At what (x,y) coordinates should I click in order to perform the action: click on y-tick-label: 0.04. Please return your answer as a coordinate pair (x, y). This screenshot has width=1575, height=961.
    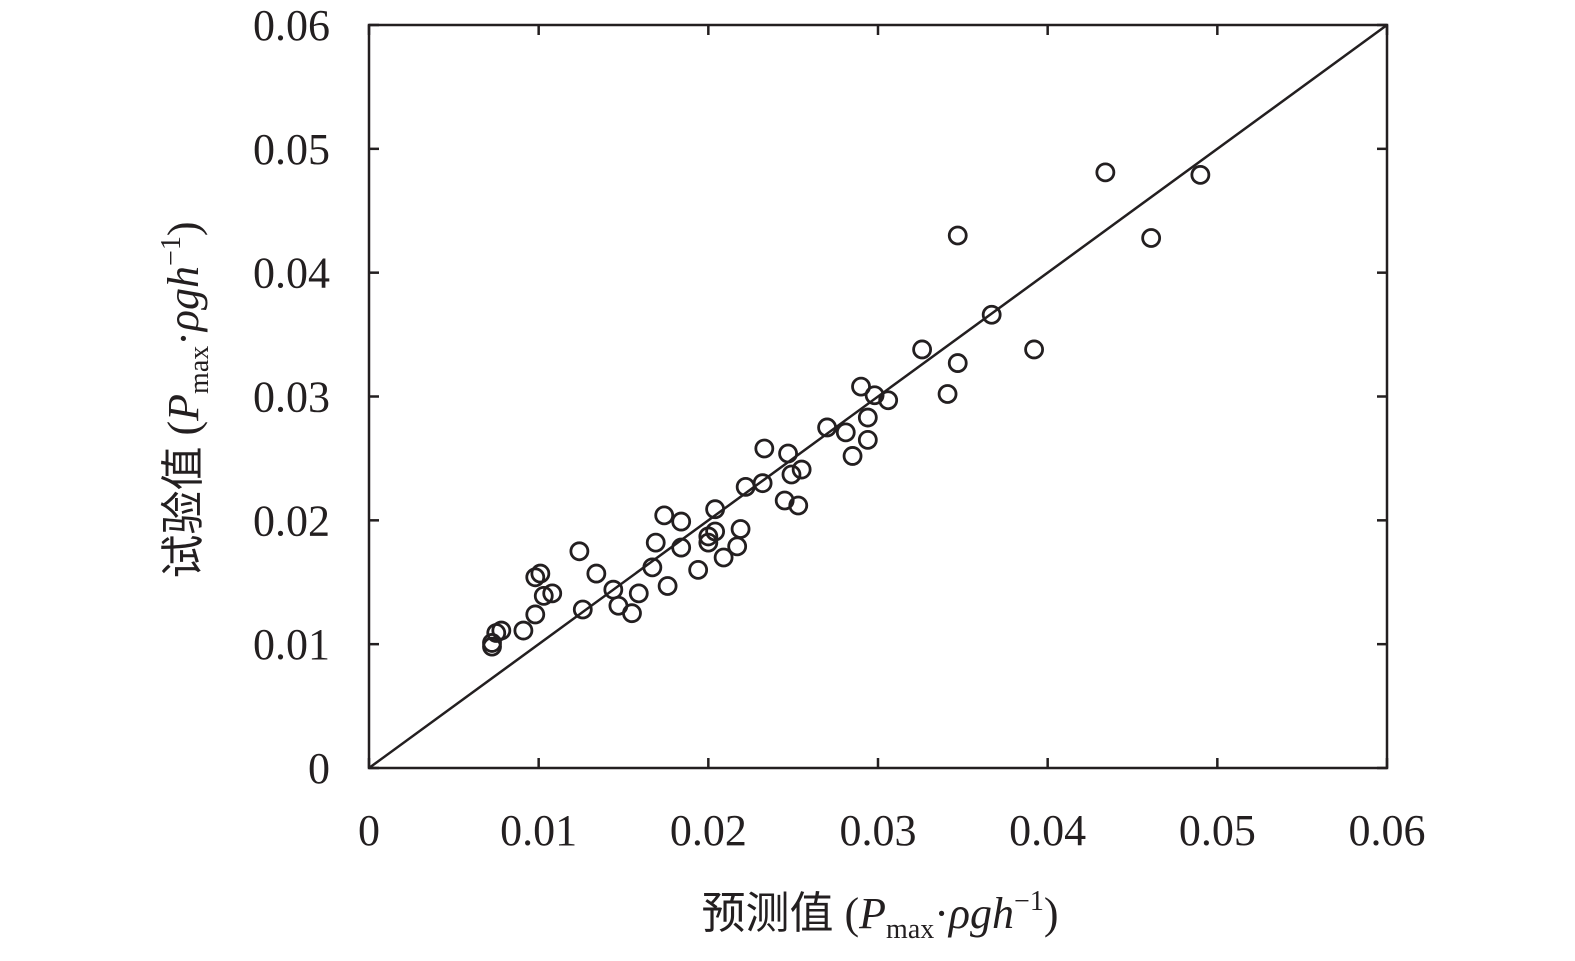
    Looking at the image, I should click on (291, 273).